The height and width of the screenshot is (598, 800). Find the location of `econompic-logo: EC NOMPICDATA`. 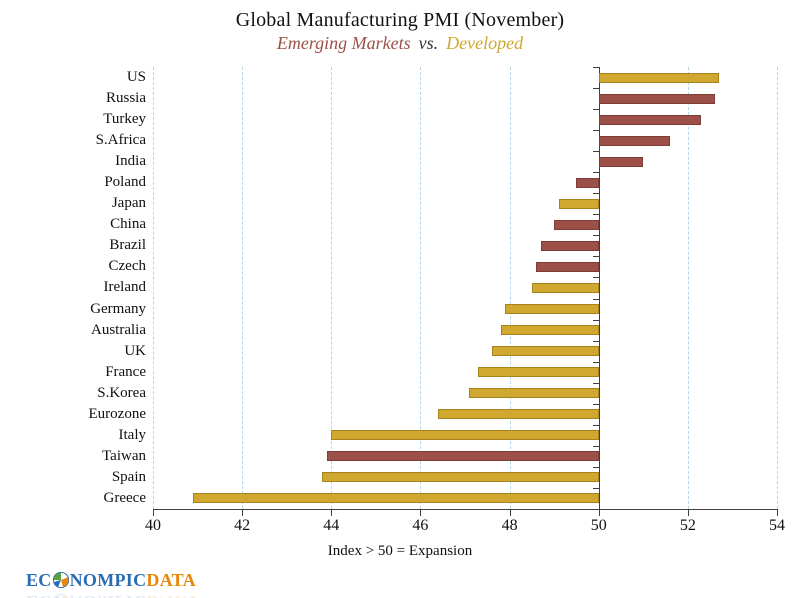

econompic-logo: EC NOMPICDATA is located at coordinates (111, 581).